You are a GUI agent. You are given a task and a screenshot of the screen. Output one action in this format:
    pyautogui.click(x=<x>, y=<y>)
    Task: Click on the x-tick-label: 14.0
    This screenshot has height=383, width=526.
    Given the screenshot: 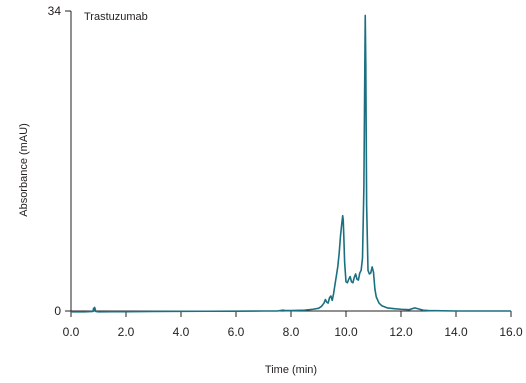 What is the action you would take?
    pyautogui.click(x=456, y=332)
    